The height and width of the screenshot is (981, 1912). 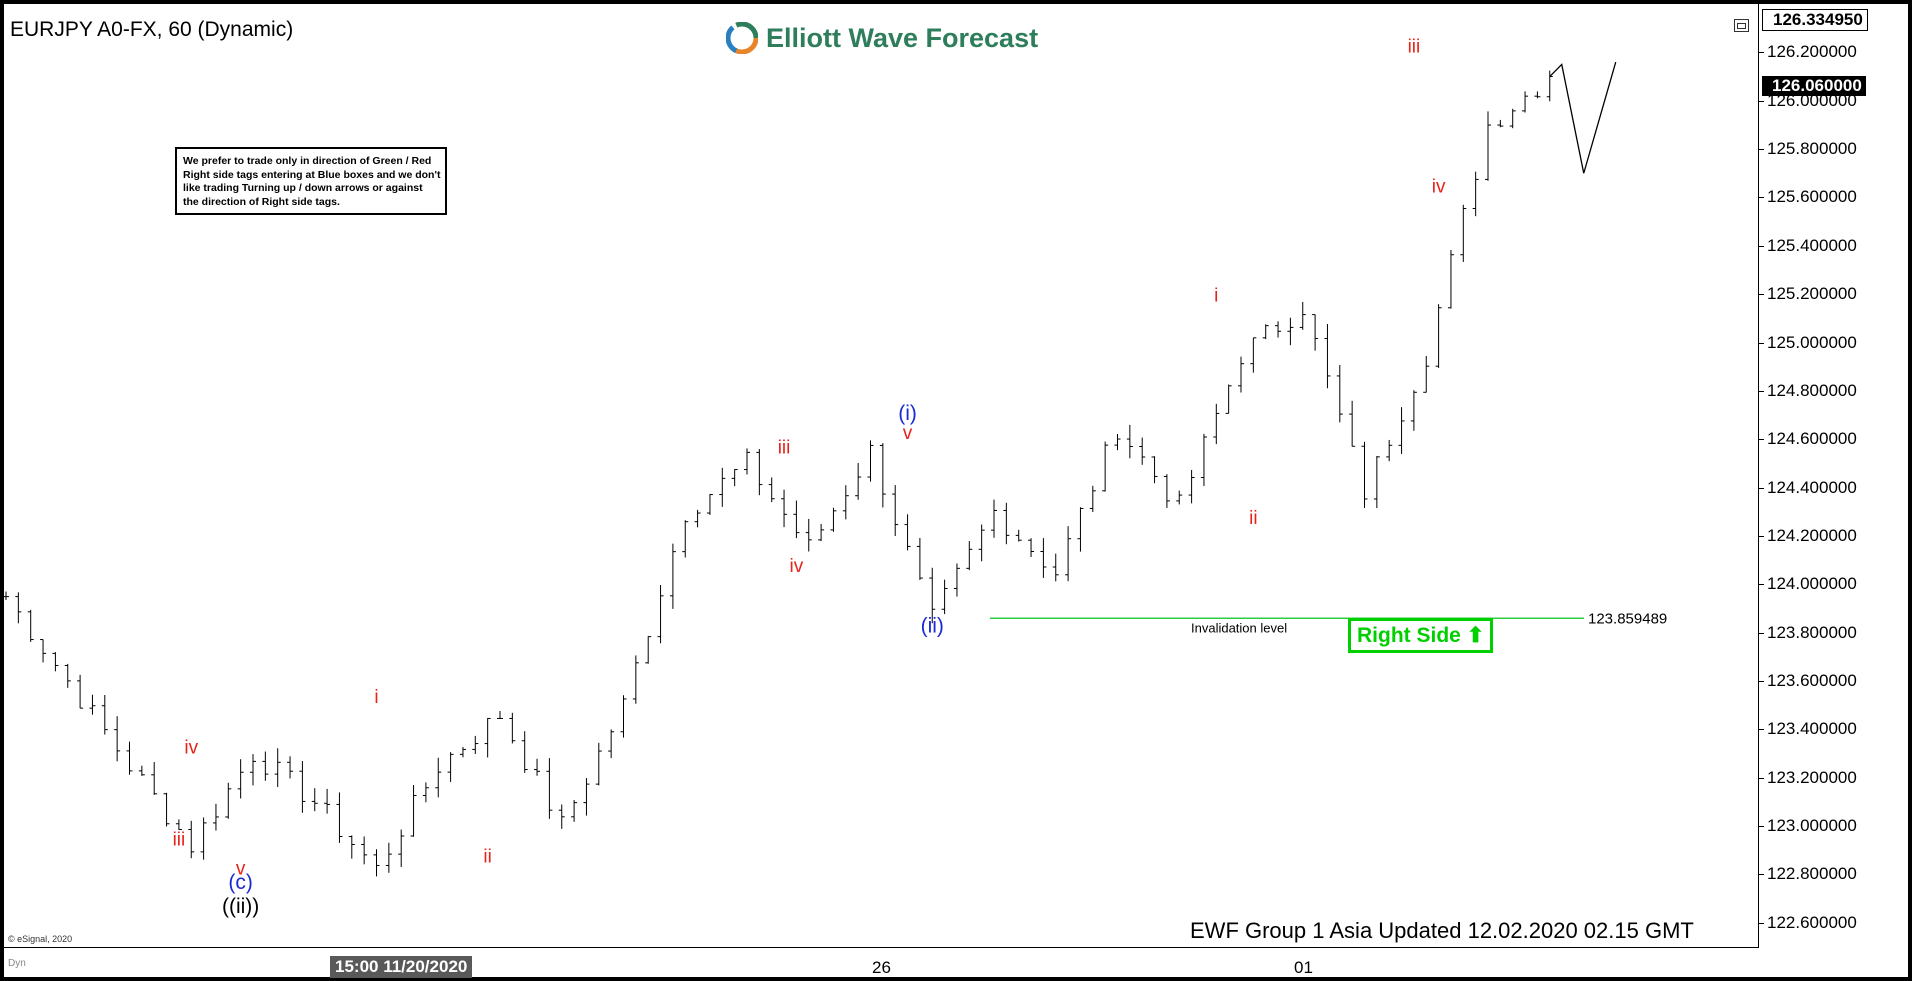 What do you see at coordinates (1239, 627) in the screenshot?
I see `invalidation-label: Invalidation level` at bounding box center [1239, 627].